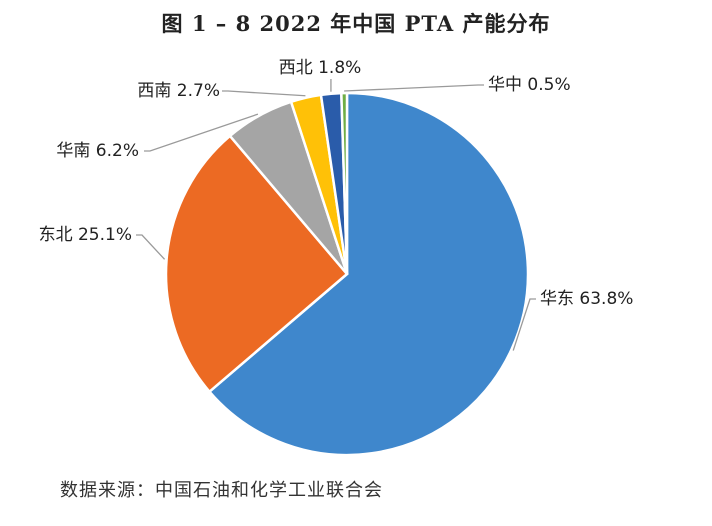 The height and width of the screenshot is (526, 712). What do you see at coordinates (529, 85) in the screenshot?
I see `slice-label-6: 华中 0.5%` at bounding box center [529, 85].